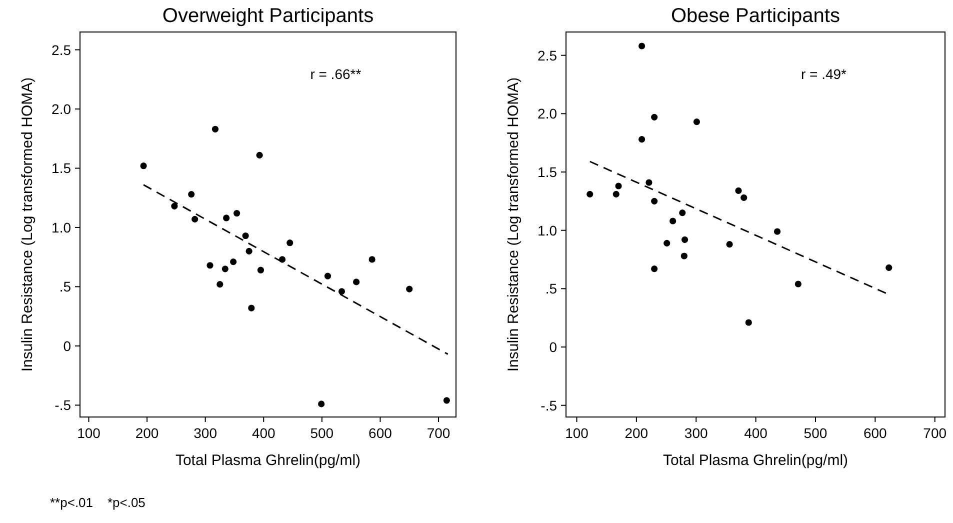 The image size is (953, 523). Describe the element at coordinates (824, 74) in the screenshot. I see `annotation: r = .49*` at that location.